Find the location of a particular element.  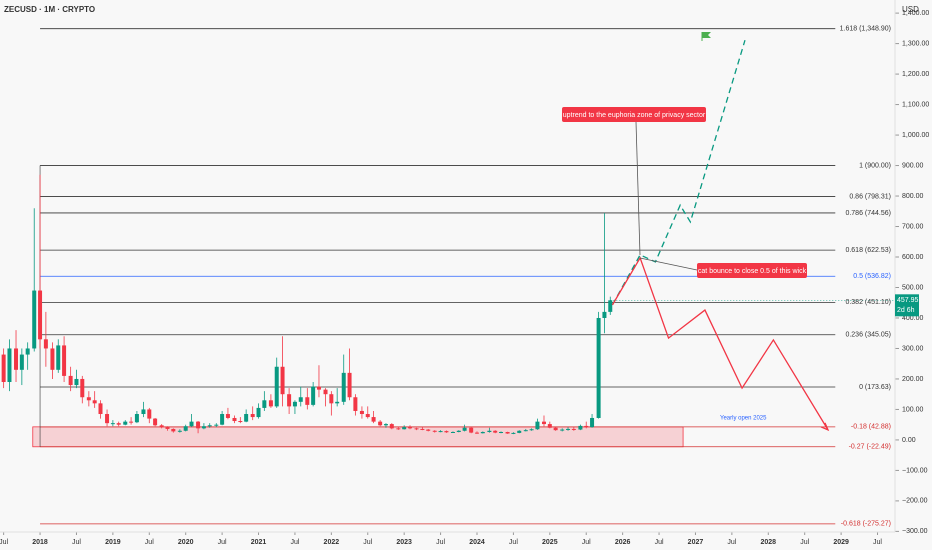

fib-label: 1 (900.00) is located at coordinates (875, 165).